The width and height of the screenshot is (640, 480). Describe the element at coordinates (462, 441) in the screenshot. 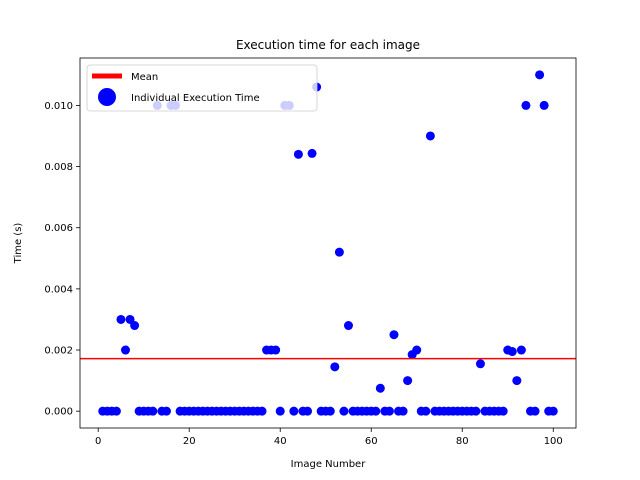

I see `x-tick-label: 80` at that location.